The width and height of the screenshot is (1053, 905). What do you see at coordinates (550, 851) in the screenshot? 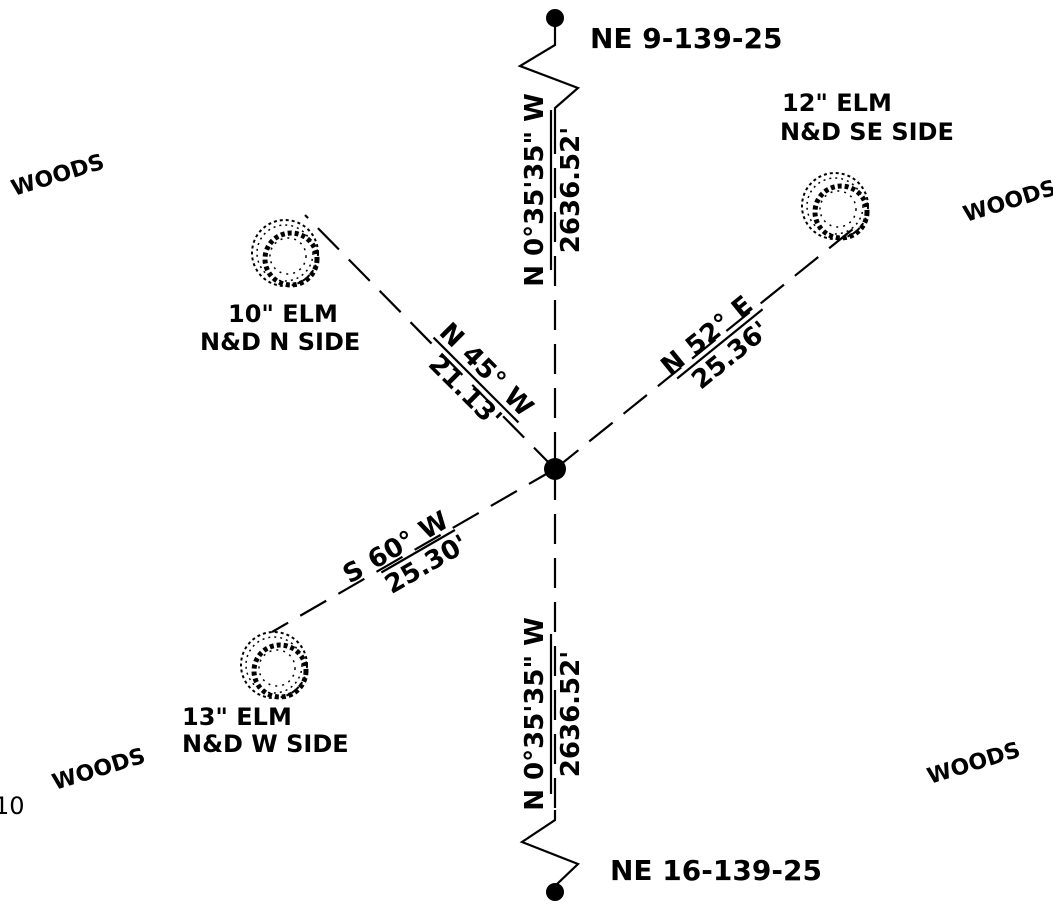
I see `break-symbol-south` at bounding box center [550, 851].